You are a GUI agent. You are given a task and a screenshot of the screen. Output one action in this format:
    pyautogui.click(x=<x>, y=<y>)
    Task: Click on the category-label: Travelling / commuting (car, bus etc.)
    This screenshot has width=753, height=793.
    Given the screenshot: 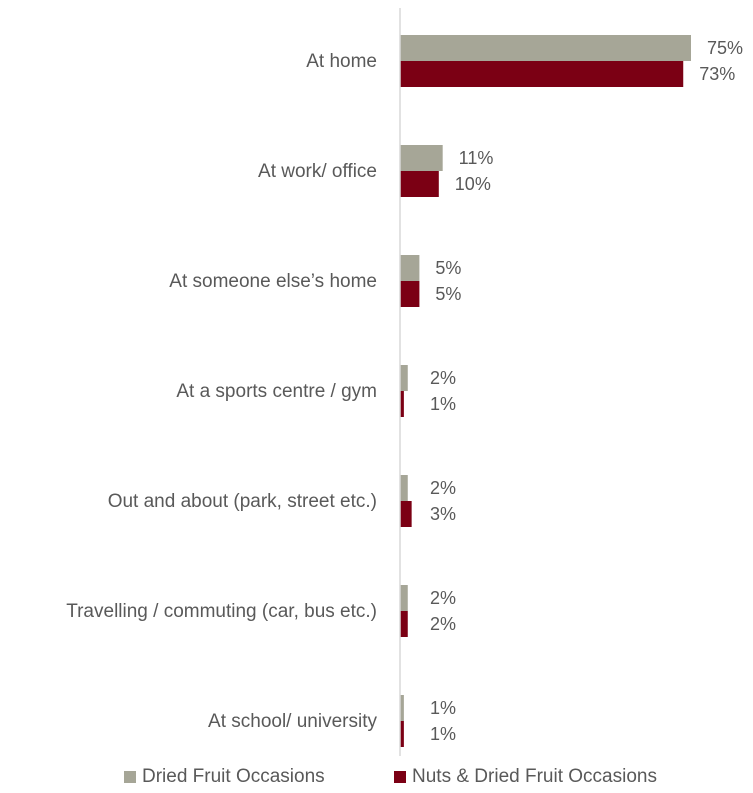 What is the action you would take?
    pyautogui.click(x=221, y=611)
    